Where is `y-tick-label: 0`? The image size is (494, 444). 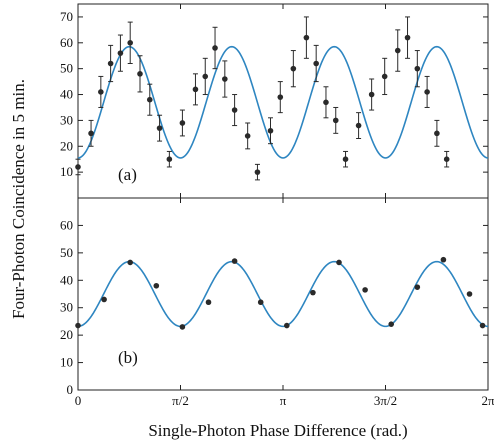 y-tick-label: 0 is located at coordinates (70, 389).